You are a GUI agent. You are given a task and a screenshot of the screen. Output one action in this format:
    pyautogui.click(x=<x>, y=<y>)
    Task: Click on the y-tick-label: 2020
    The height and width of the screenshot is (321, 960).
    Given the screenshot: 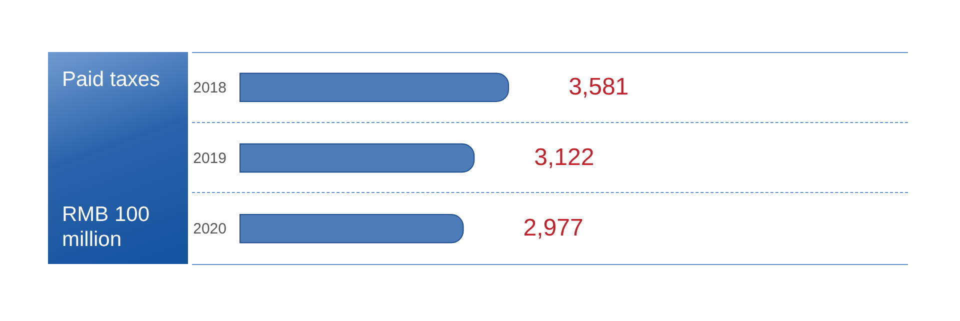 What is the action you would take?
    pyautogui.click(x=209, y=229)
    